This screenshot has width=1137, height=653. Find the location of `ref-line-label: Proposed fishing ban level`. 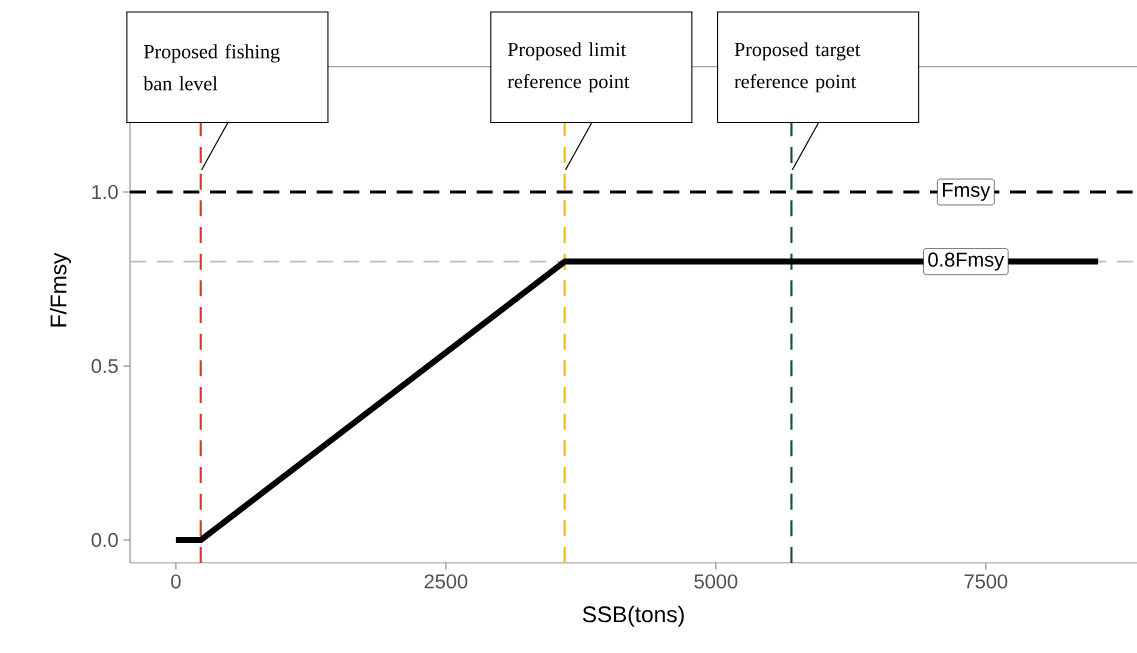

ref-line-label: Proposed fishing ban level is located at coordinates (211, 67).